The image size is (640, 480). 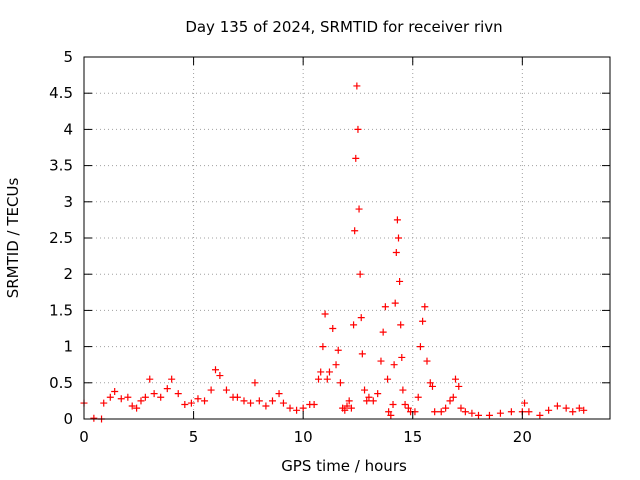 What do you see at coordinates (412, 437) in the screenshot?
I see `x-tick-label: 15` at bounding box center [412, 437].